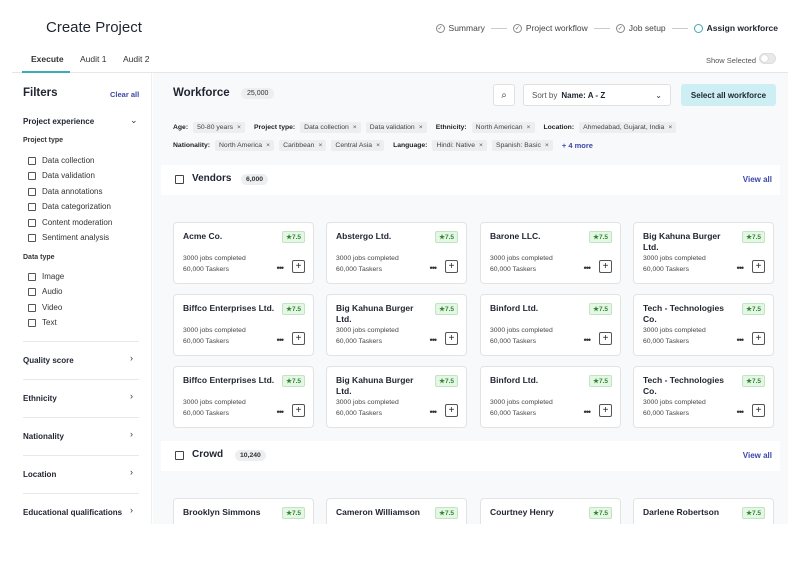  What do you see at coordinates (628, 127) in the screenshot?
I see `filter-chip: Ahmedabad, Gujarat, India ×` at bounding box center [628, 127].